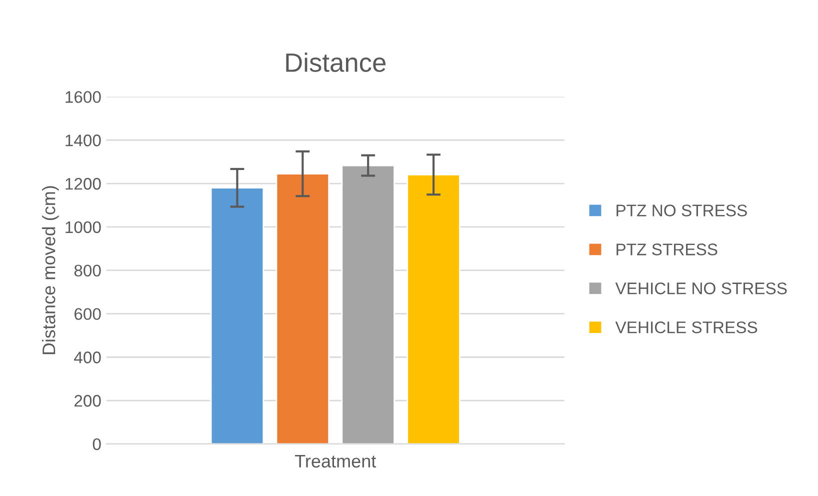 The height and width of the screenshot is (496, 818). What do you see at coordinates (686, 327) in the screenshot?
I see `legend-label: VEHICLE STRESS` at bounding box center [686, 327].